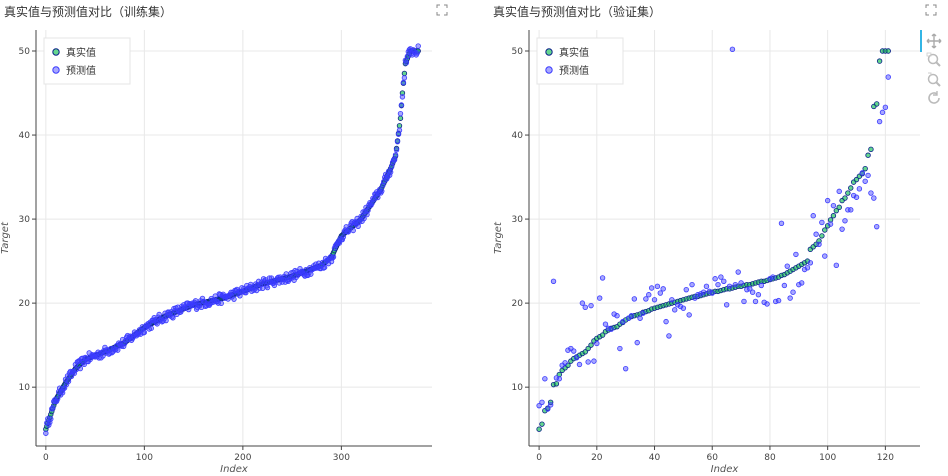 The height and width of the screenshot is (476, 948). Describe the element at coordinates (574, 52) in the screenshot. I see `legend-actual-label: 真实值` at that location.